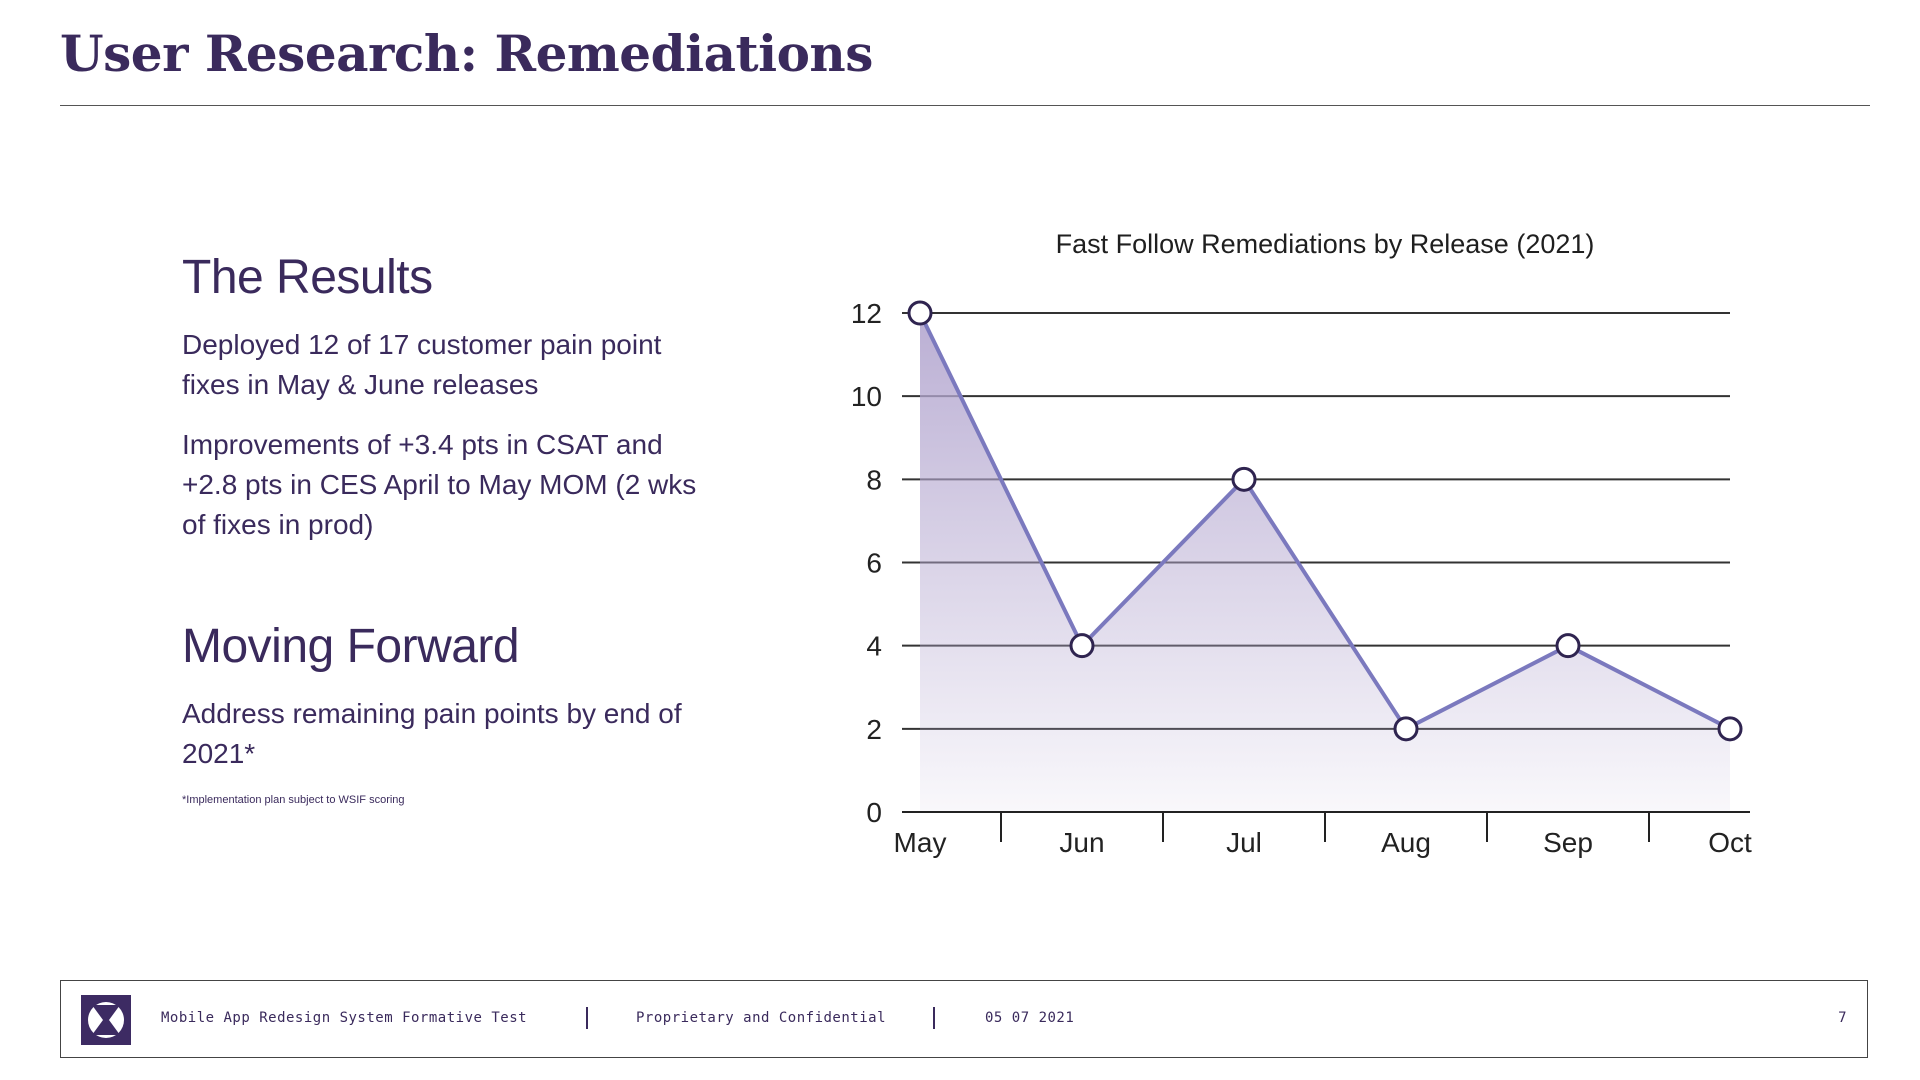 The image size is (1920, 1080). I want to click on slide-title: User Research: Remediations, so click(466, 53).